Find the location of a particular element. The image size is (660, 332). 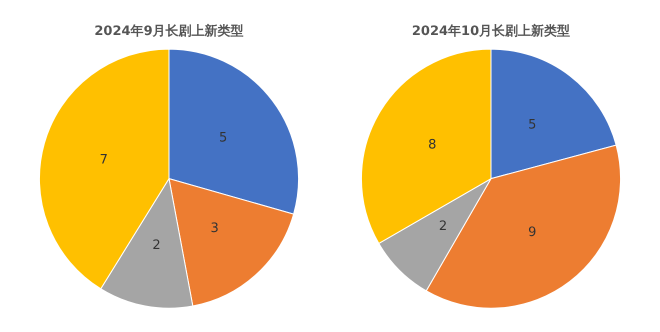

chart-title: 2024年10月长剧上新类型 is located at coordinates (491, 31).